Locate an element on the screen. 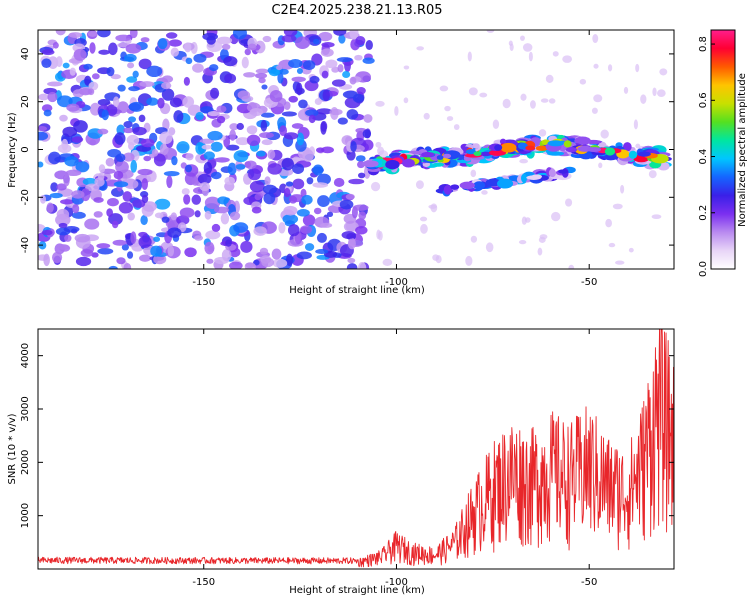 The width and height of the screenshot is (750, 600). y-tick-label: 0 is located at coordinates (25, 149).